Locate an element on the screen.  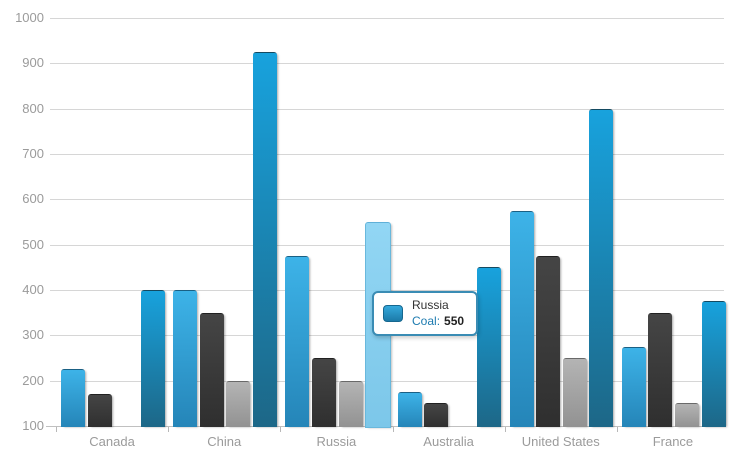
tooltip-series-label: Coal is located at coordinates (426, 321).